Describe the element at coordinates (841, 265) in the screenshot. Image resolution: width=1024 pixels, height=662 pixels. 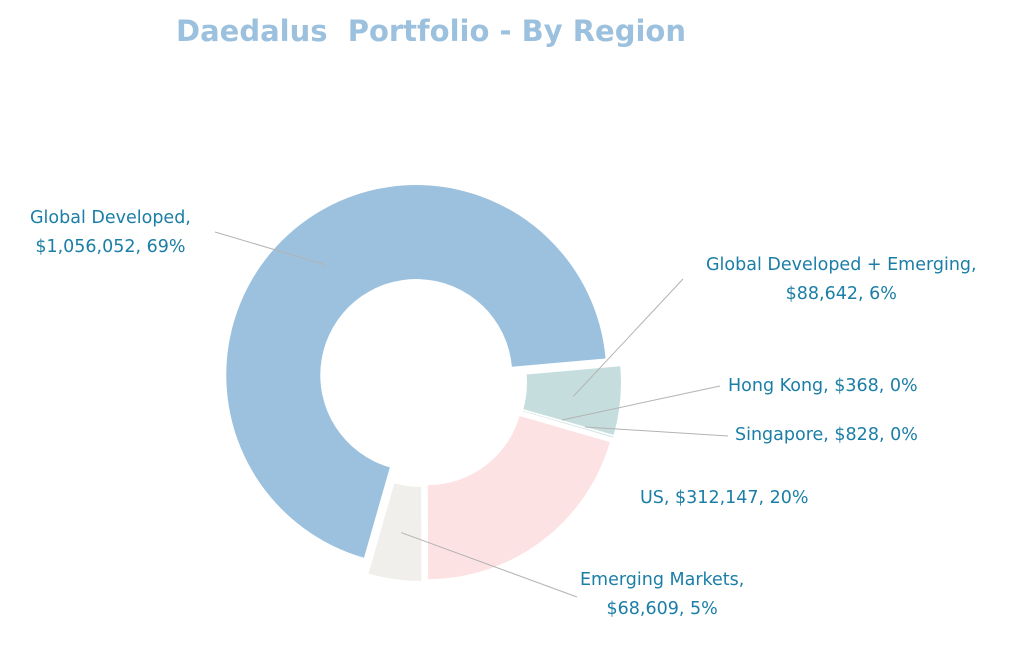
I see `label-line: Global Developed + Emerging,` at that location.